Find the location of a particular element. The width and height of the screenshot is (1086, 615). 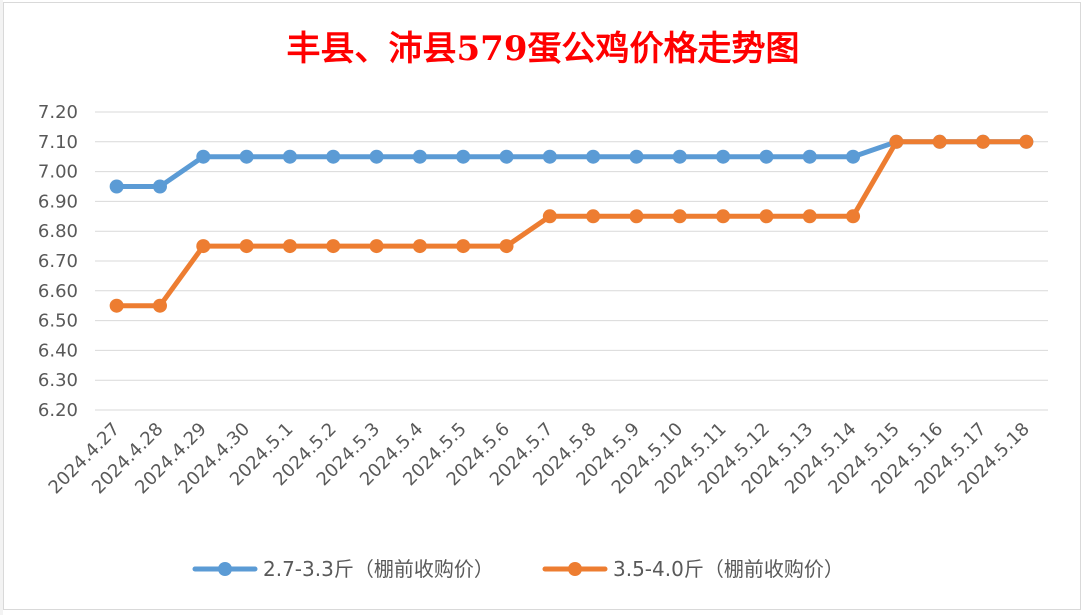

y-tick-label: 6.40 is located at coordinates (58, 350).